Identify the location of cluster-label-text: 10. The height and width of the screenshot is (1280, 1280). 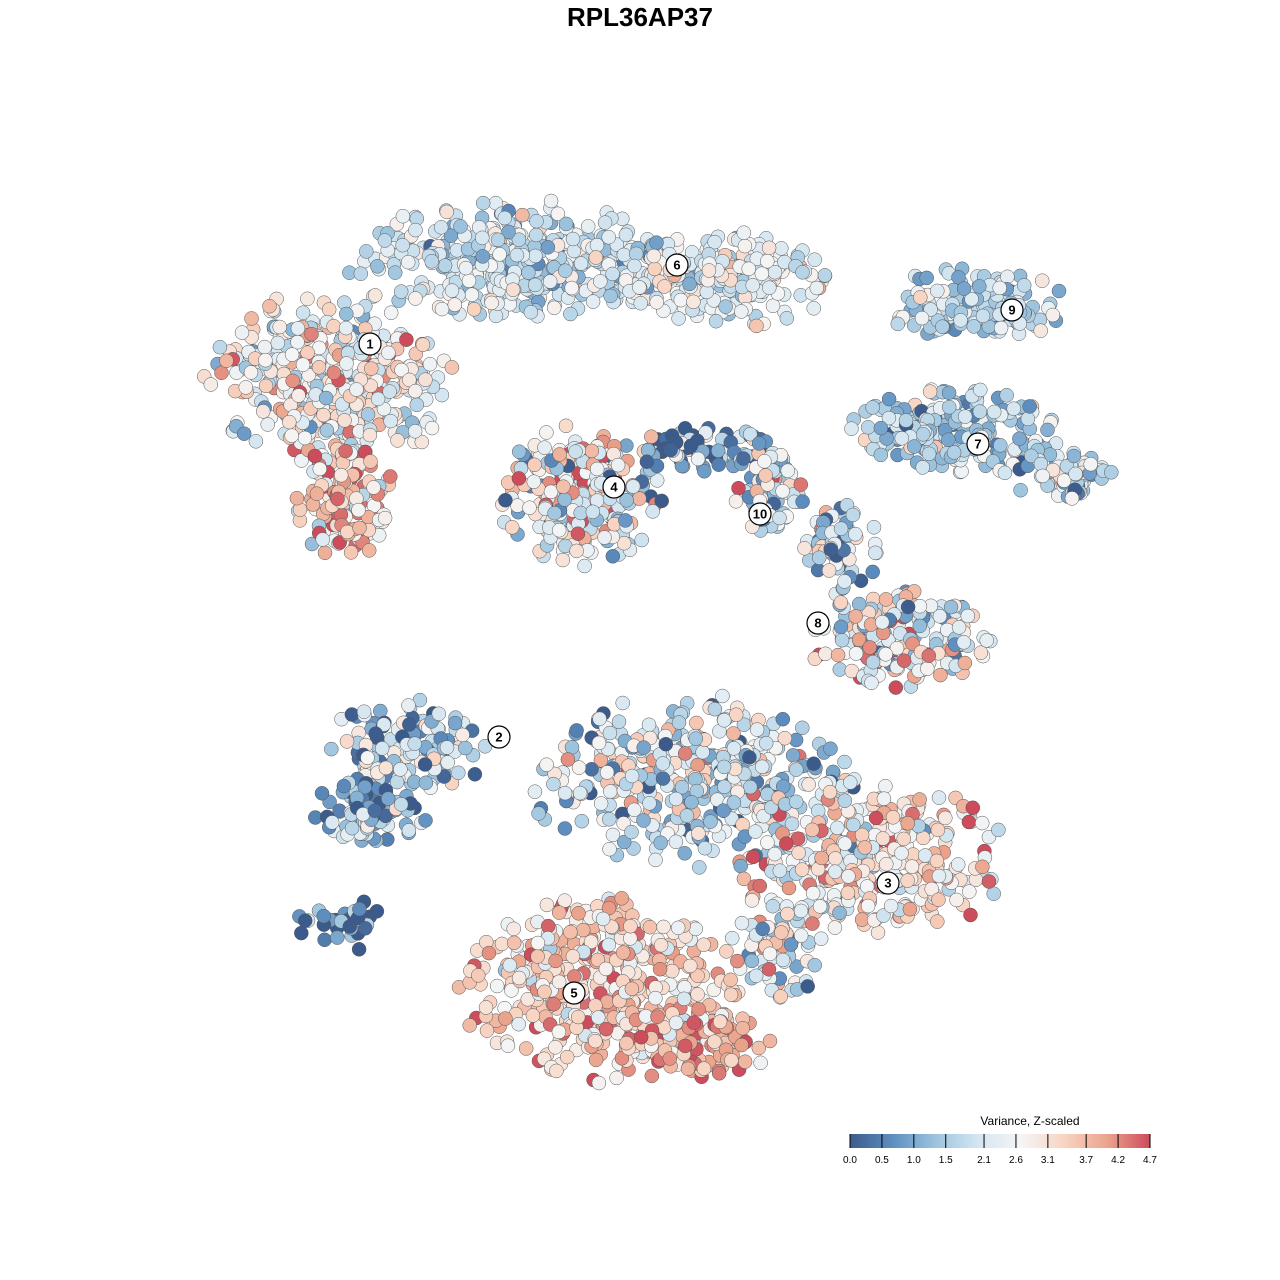
(760, 514).